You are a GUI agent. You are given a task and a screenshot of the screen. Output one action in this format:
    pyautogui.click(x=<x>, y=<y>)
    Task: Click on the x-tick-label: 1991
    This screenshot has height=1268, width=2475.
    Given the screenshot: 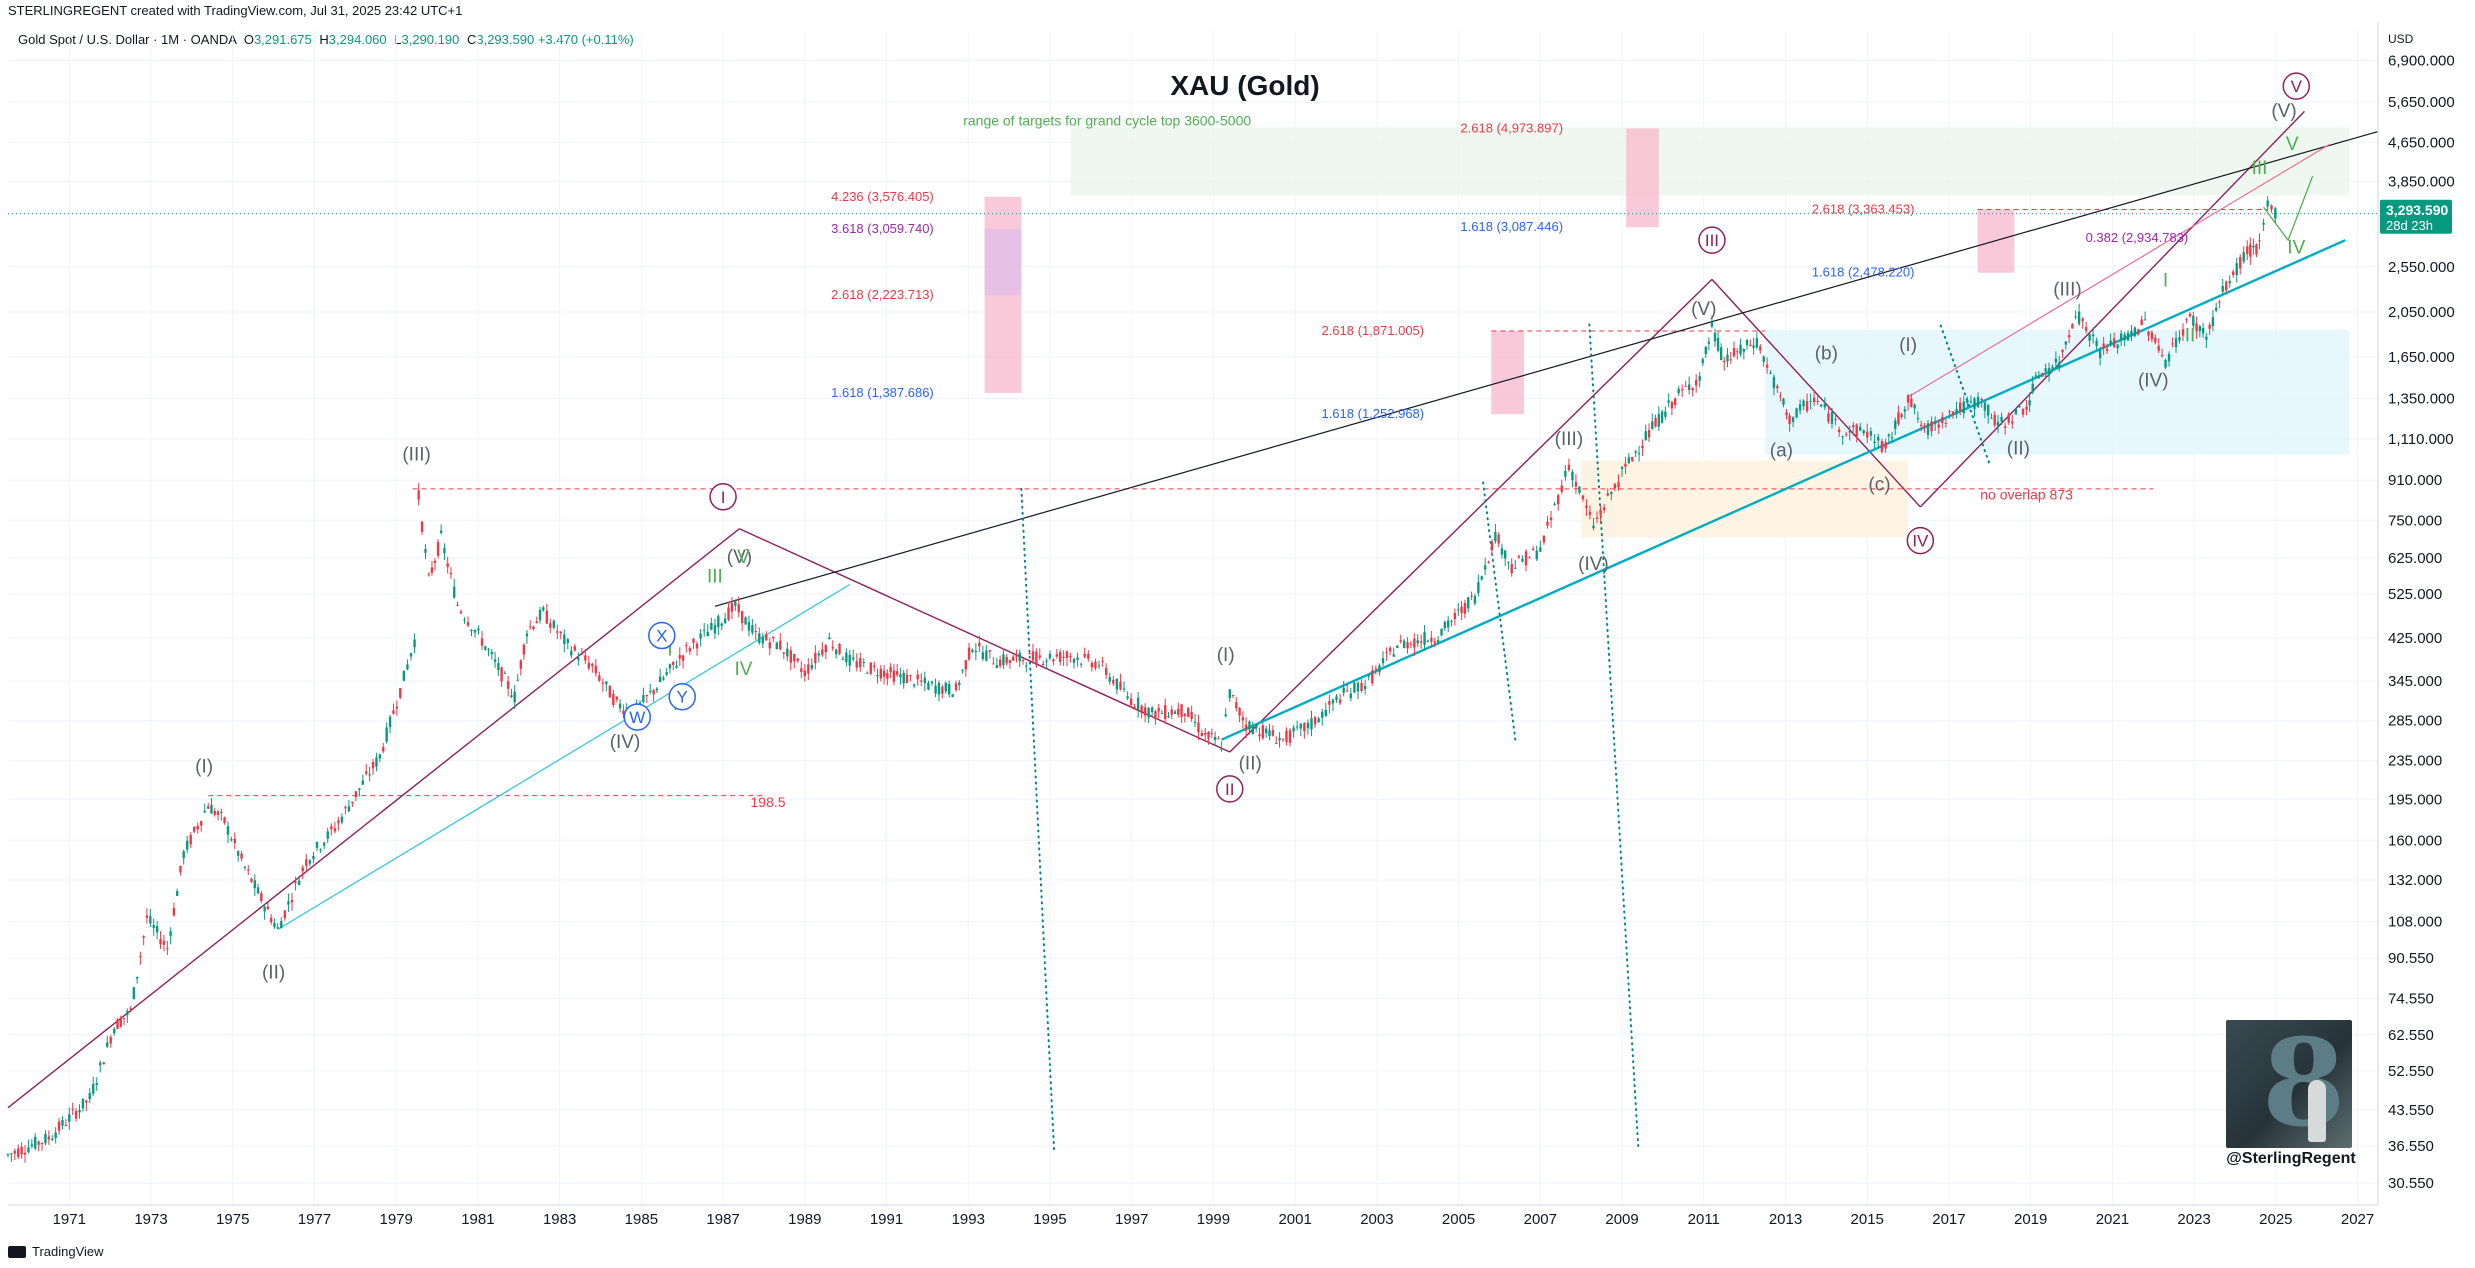 What is the action you would take?
    pyautogui.click(x=886, y=1219)
    